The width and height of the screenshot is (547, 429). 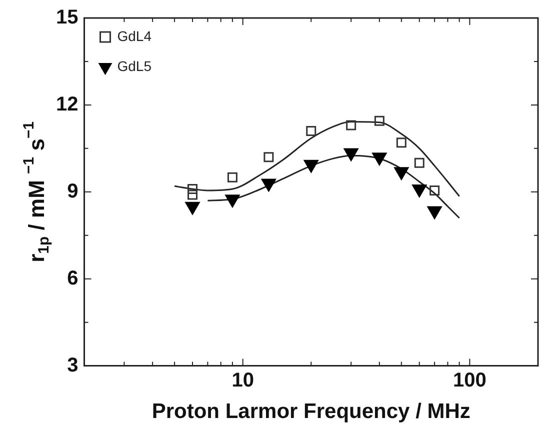 What do you see at coordinates (72, 278) in the screenshot?
I see `y-tick-label: 6` at bounding box center [72, 278].